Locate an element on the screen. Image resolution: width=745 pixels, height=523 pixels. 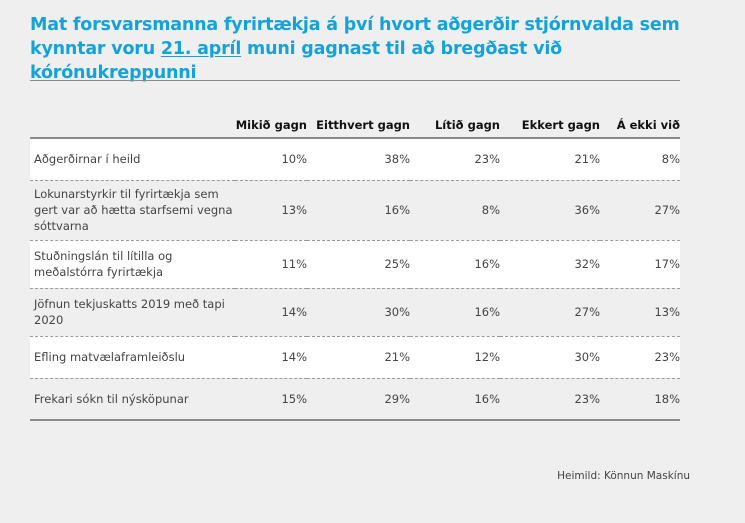
header-a-ekki-vid: Á ekki við is located at coordinates (640, 127).